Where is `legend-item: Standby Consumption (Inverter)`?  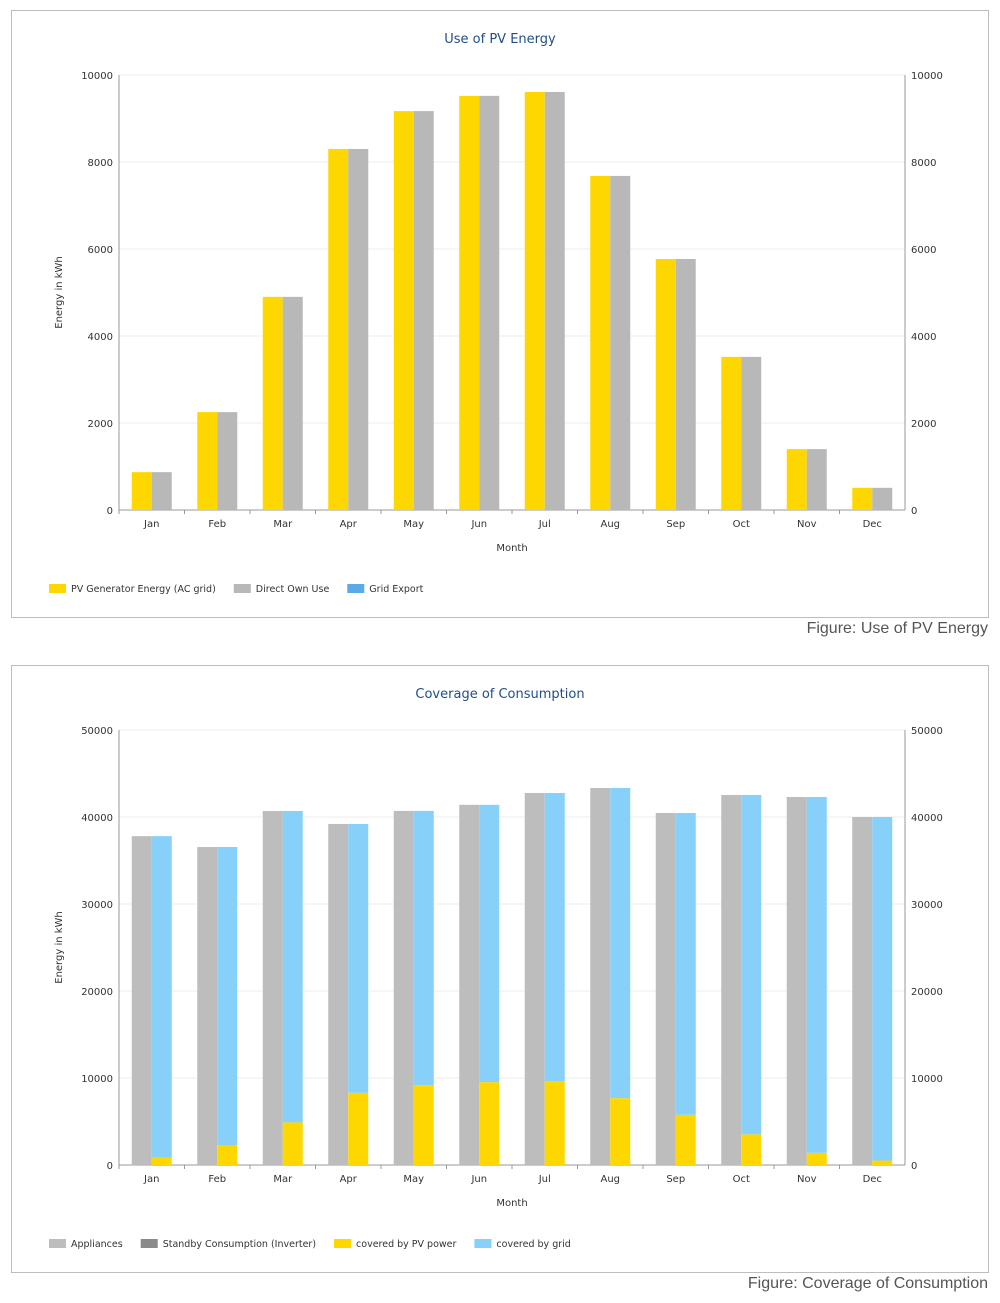 legend-item: Standby Consumption (Inverter) is located at coordinates (239, 1244).